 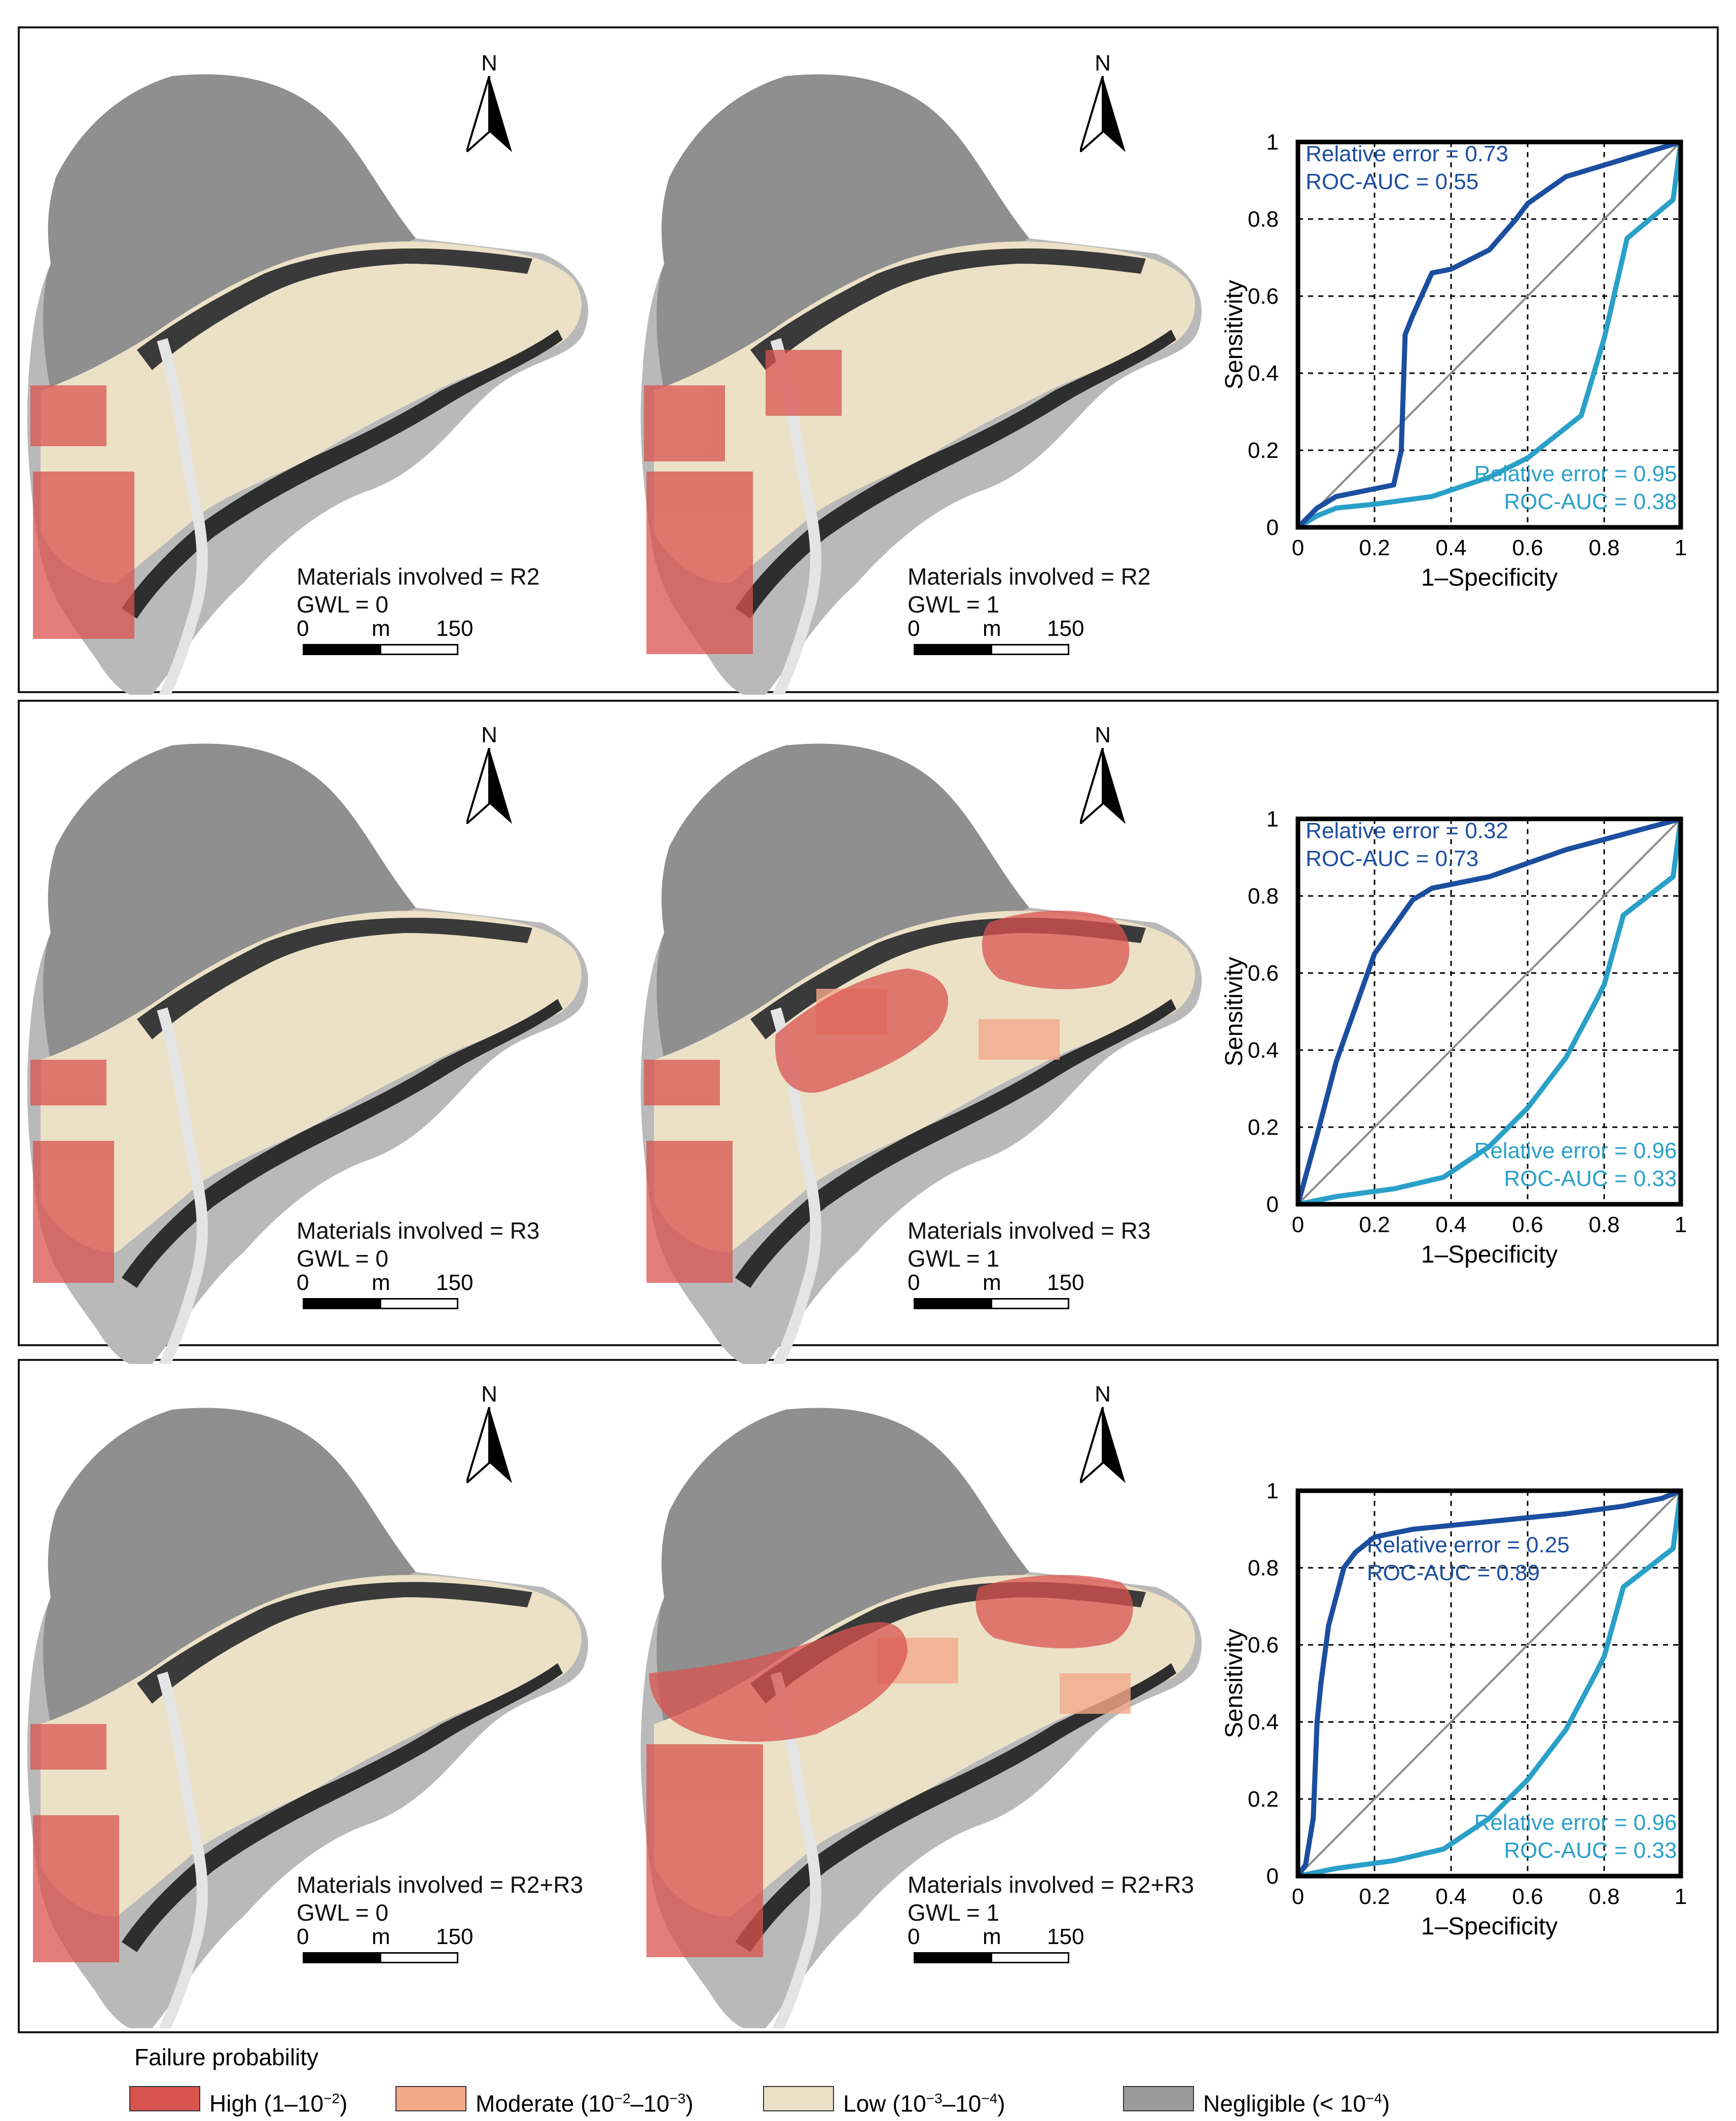 What do you see at coordinates (430, 2098) in the screenshot?
I see `legend-swatch-moderate` at bounding box center [430, 2098].